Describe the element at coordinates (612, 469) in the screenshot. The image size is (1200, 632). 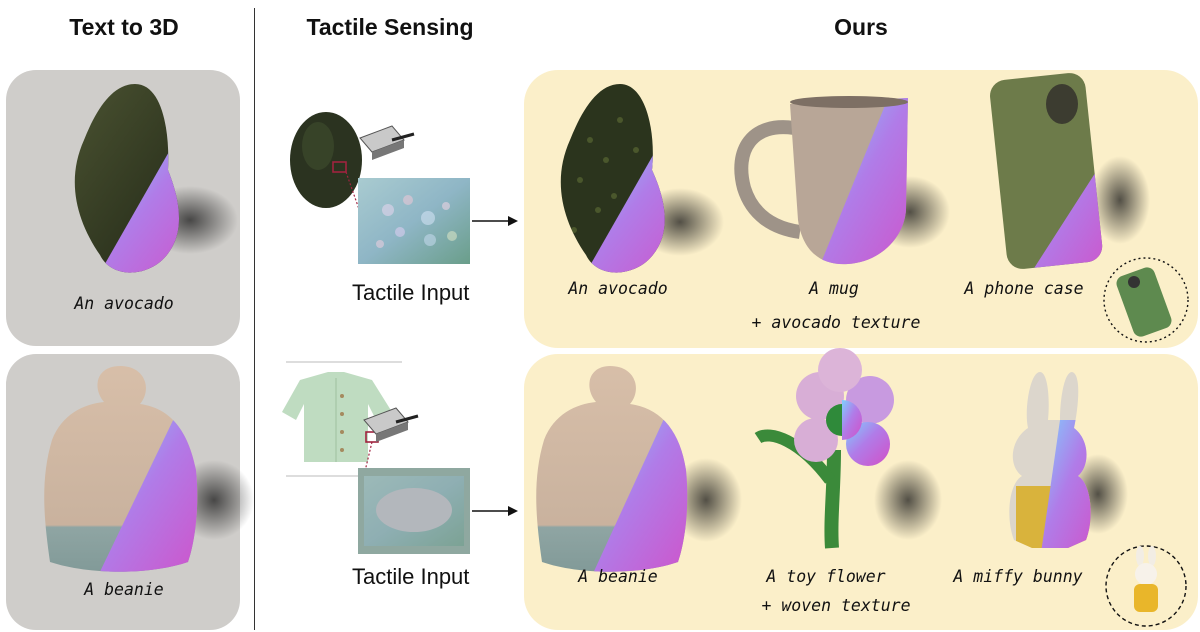
I see `ours-beanie-render` at that location.